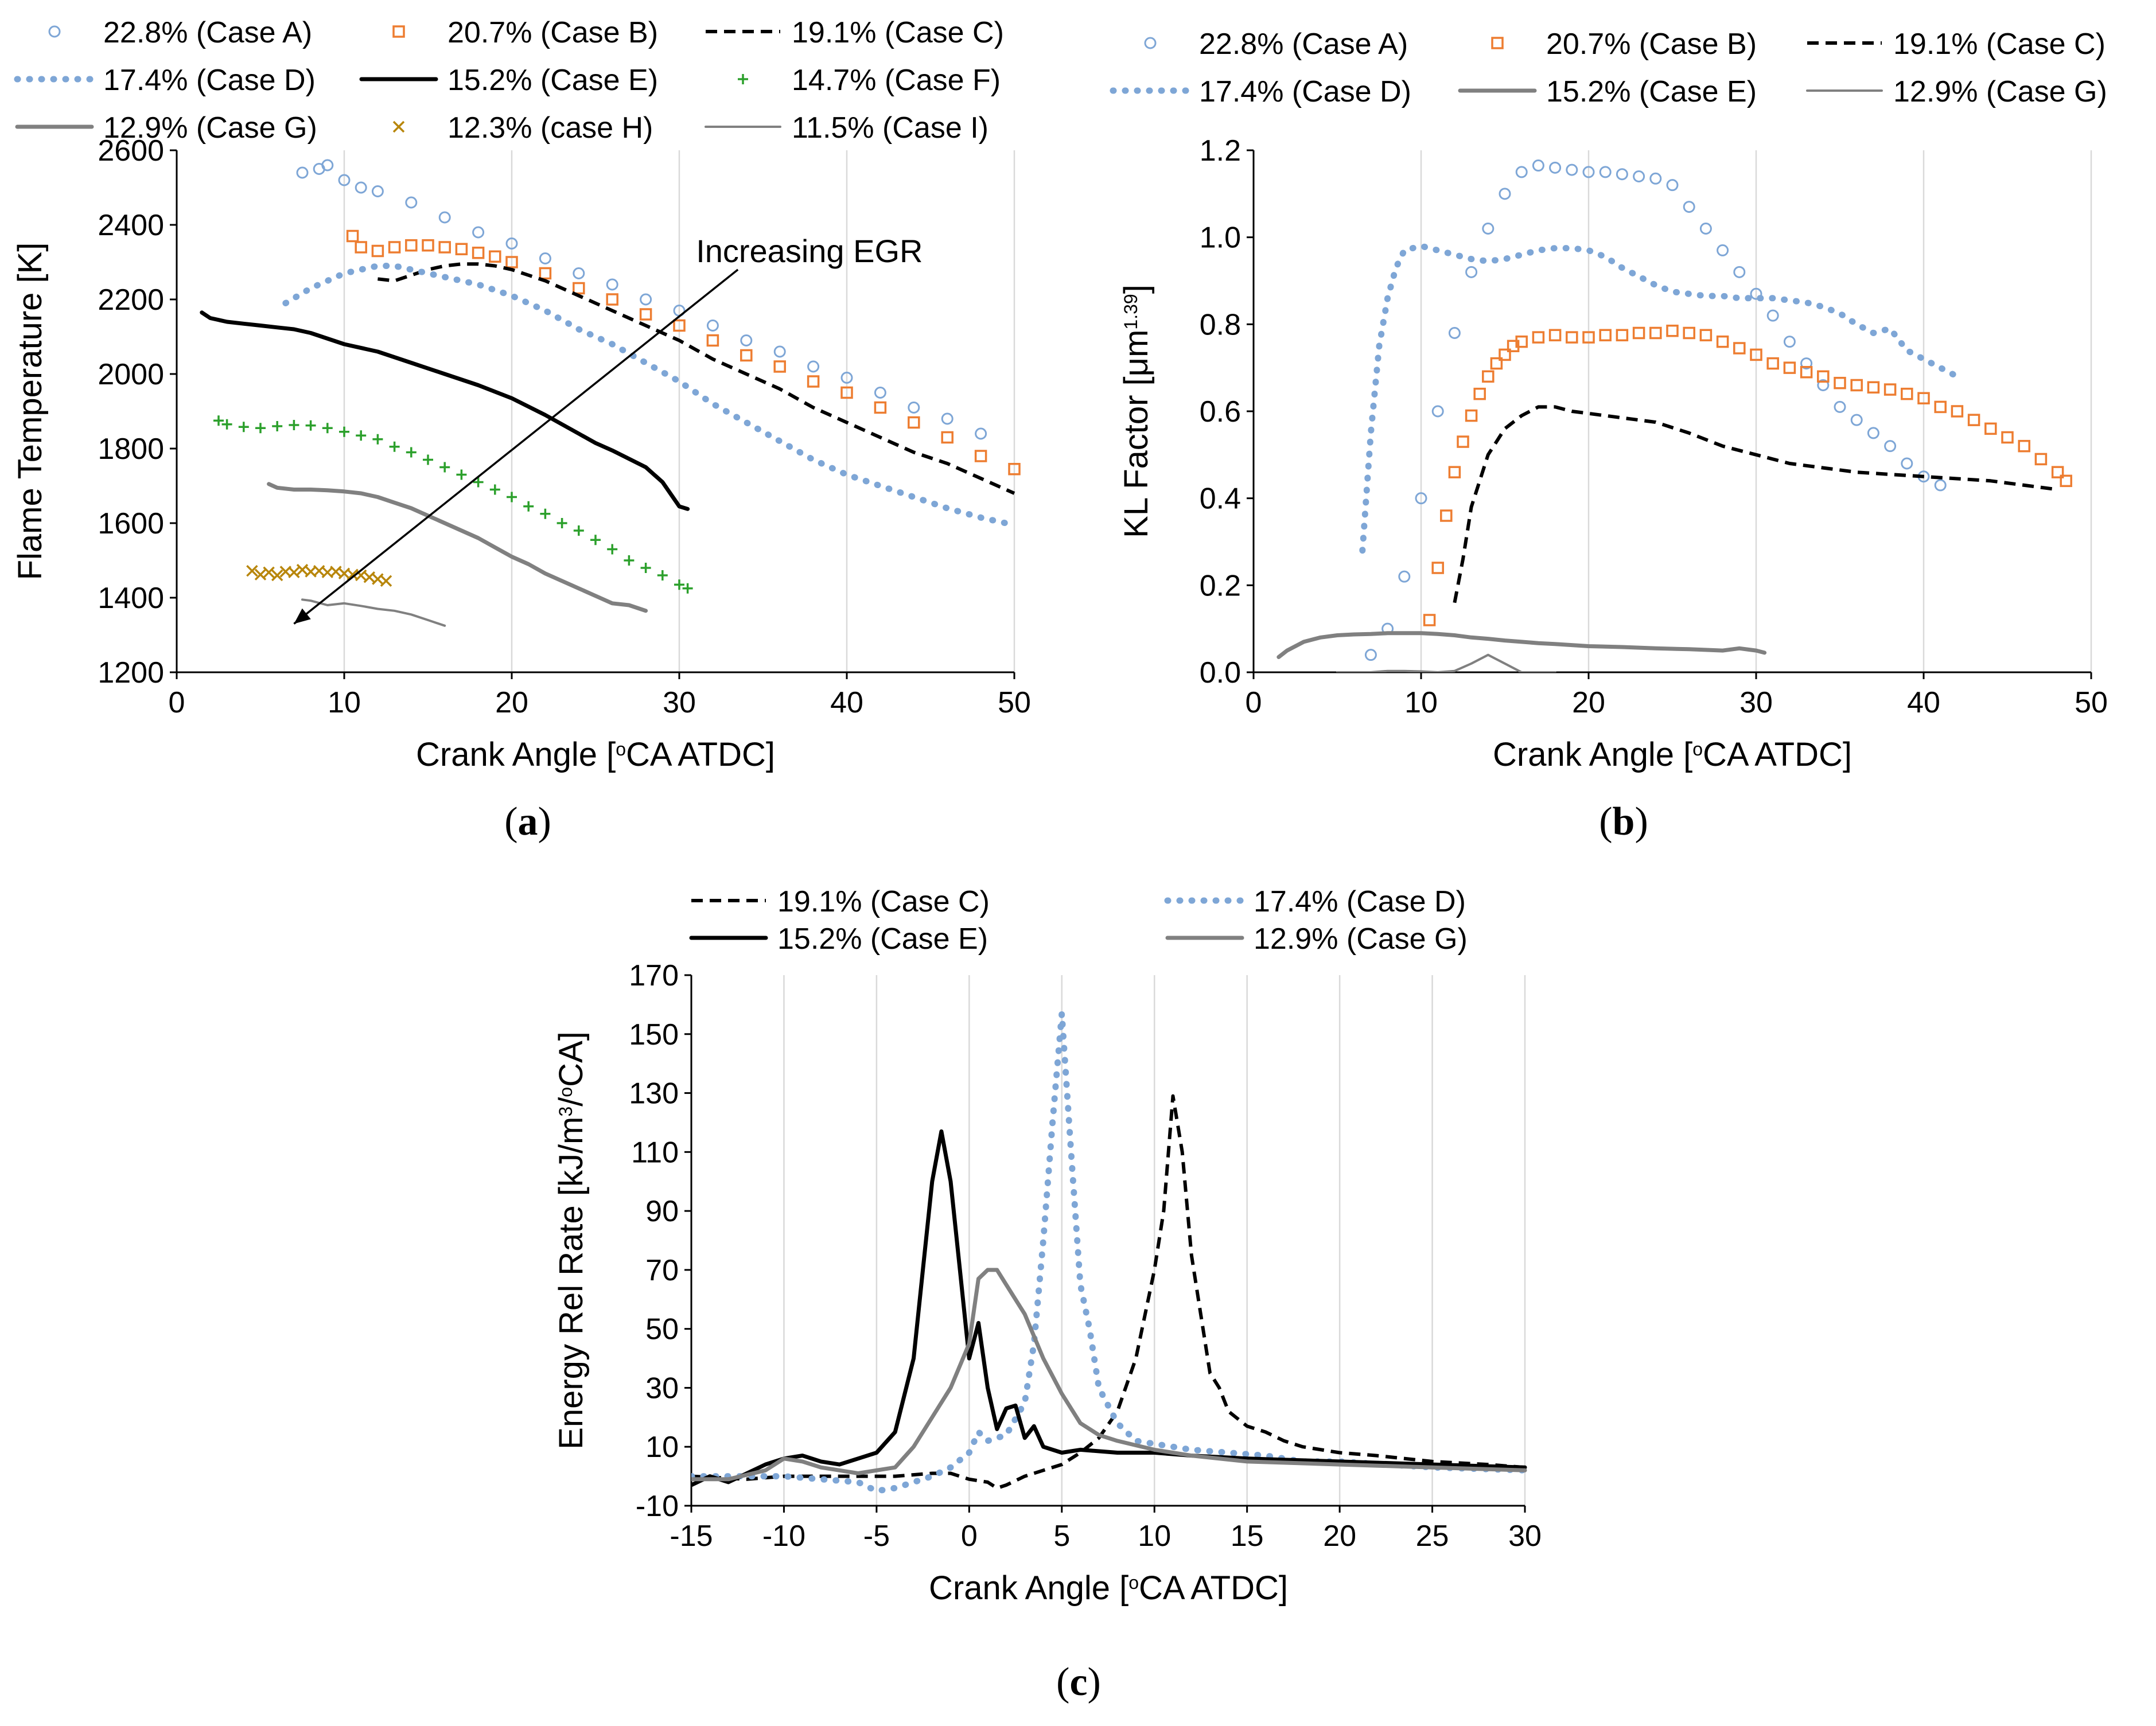 The width and height of the screenshot is (2156, 1726). I want to click on series-22-8-case-a, so click(1655, 410).